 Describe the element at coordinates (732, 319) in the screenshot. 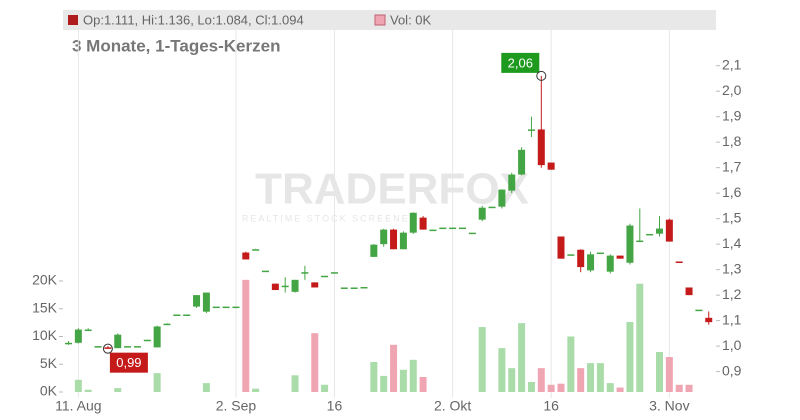

I see `y-tick-label: 1,1` at that location.